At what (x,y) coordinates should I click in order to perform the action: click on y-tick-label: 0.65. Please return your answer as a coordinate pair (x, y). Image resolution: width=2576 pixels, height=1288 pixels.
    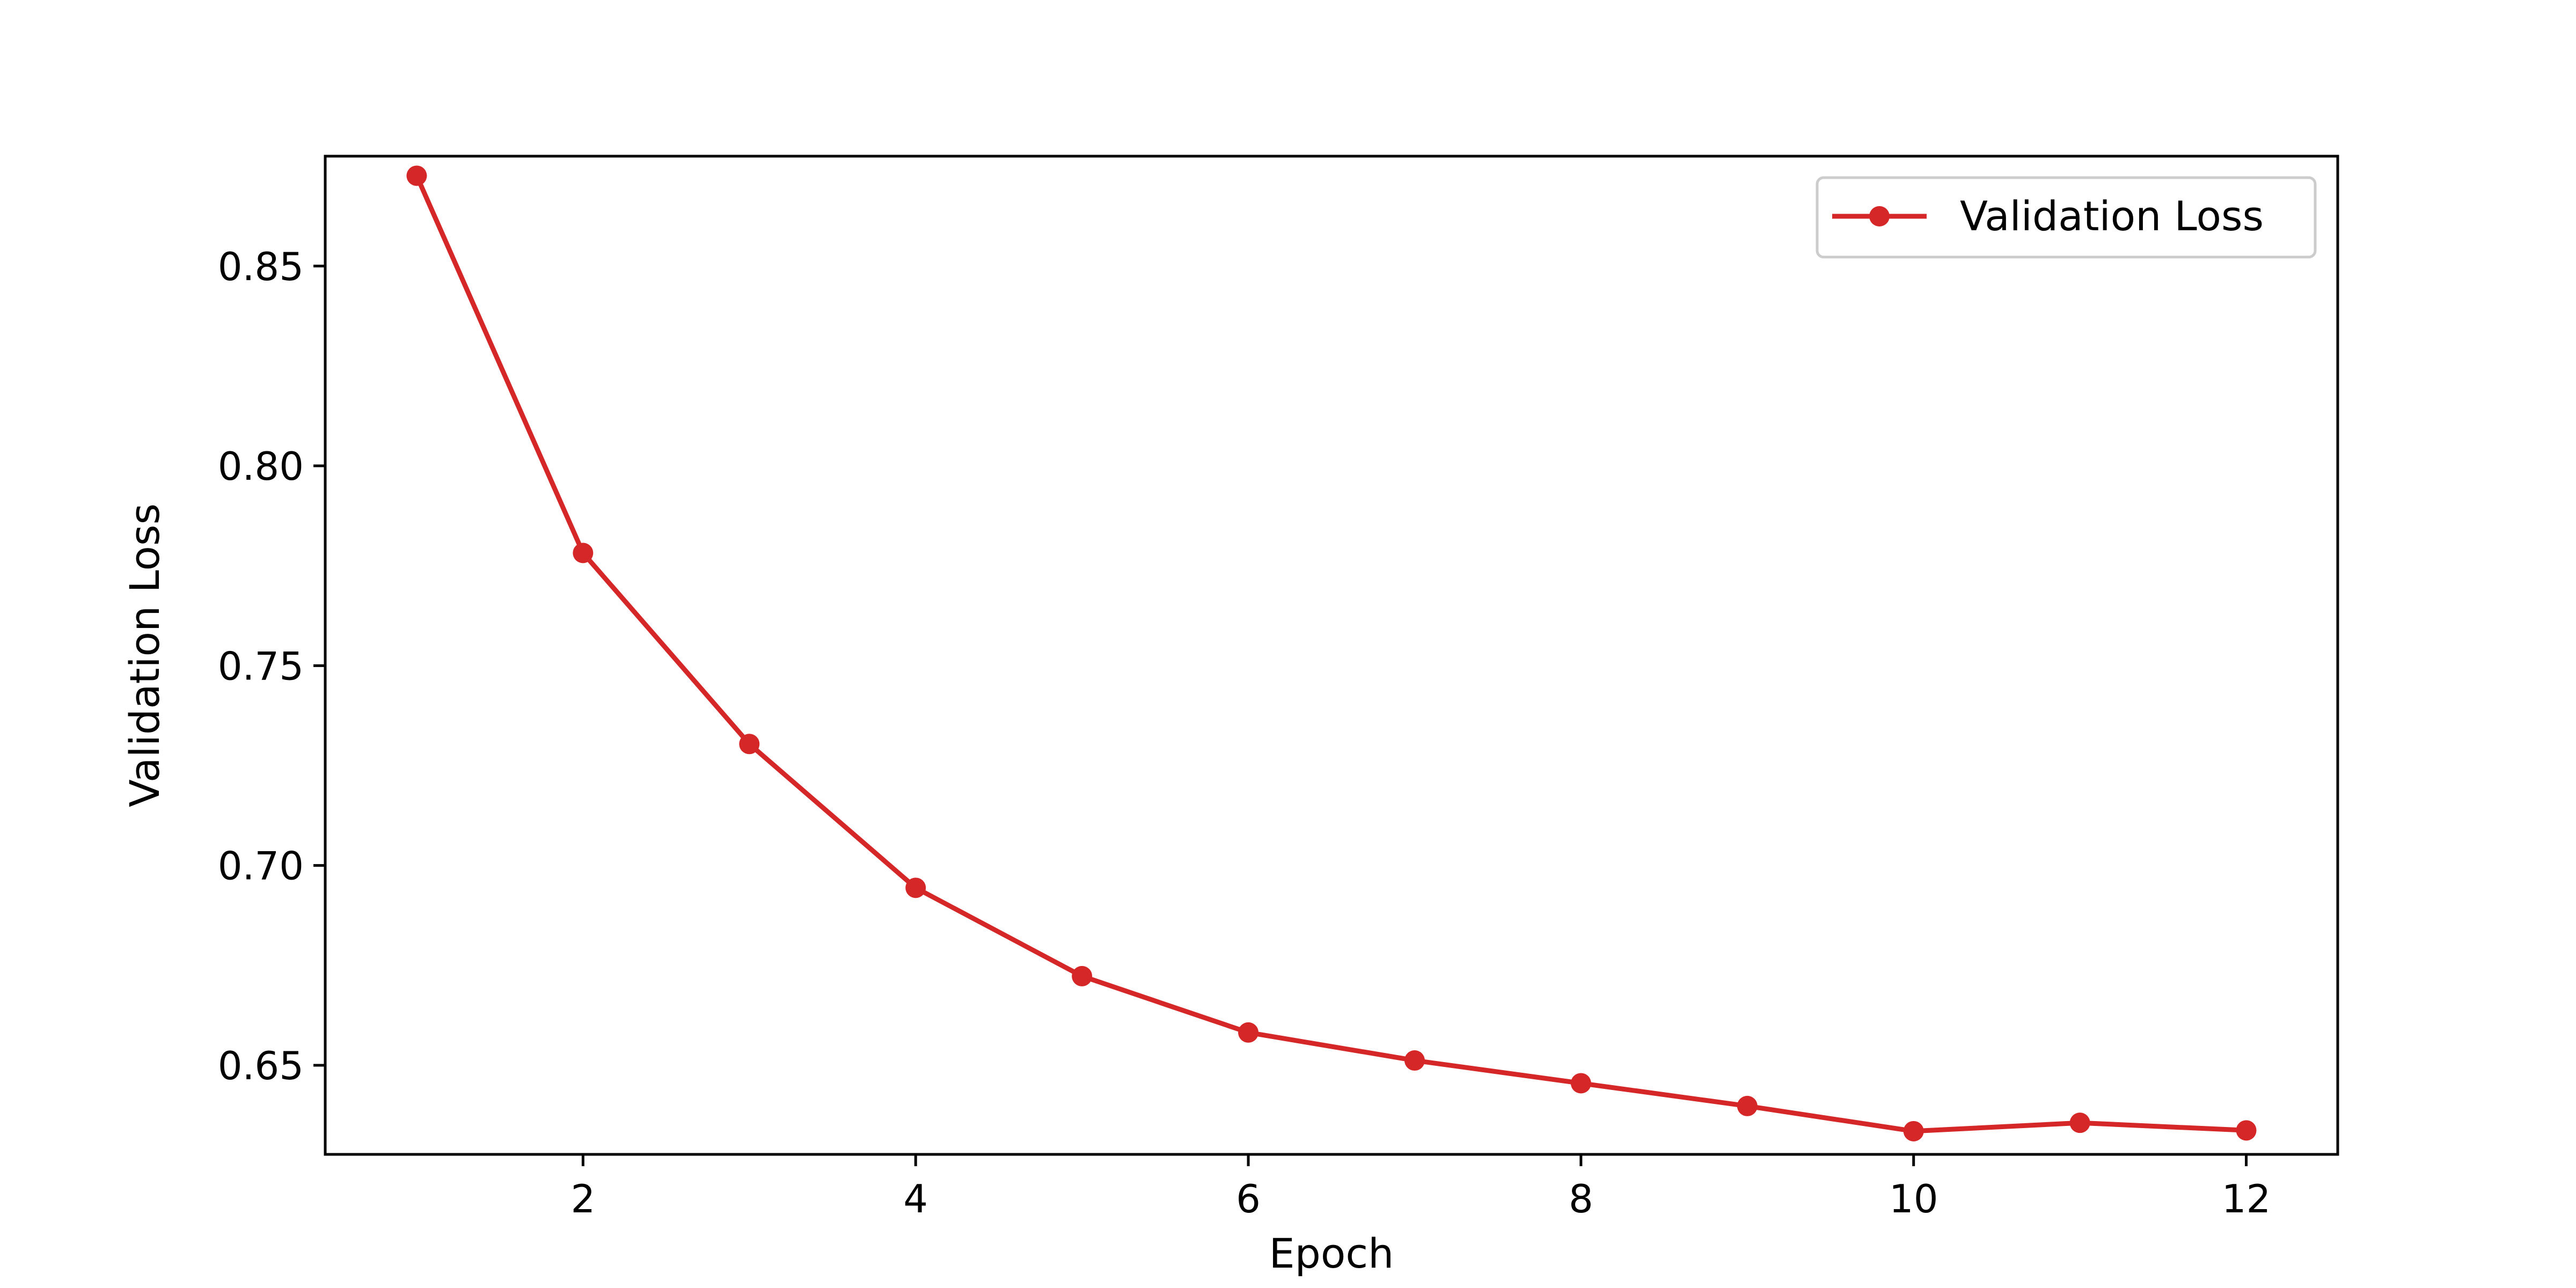
    Looking at the image, I should click on (261, 1065).